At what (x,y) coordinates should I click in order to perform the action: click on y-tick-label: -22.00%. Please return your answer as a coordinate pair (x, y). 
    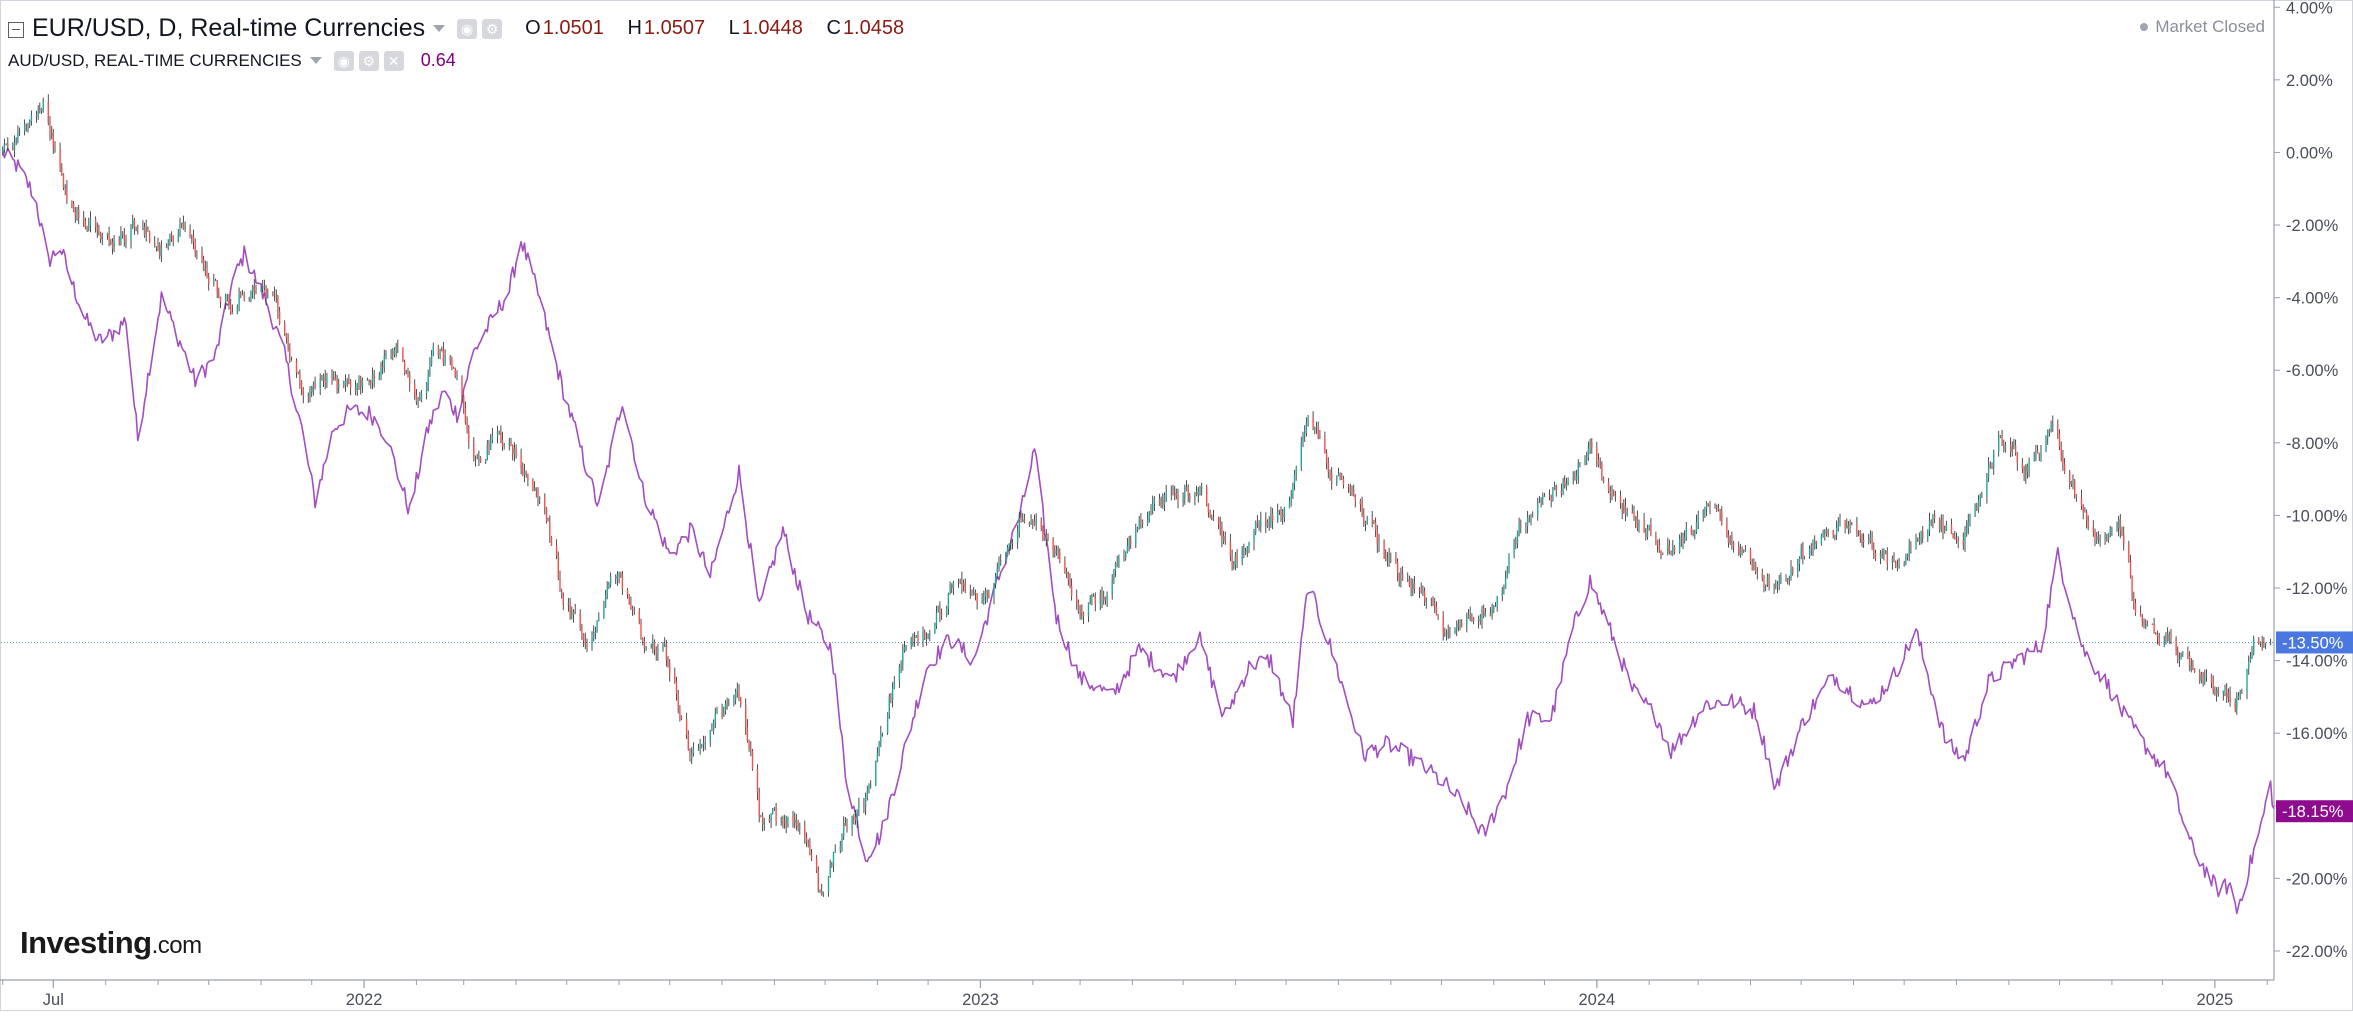
    Looking at the image, I should click on (2317, 952).